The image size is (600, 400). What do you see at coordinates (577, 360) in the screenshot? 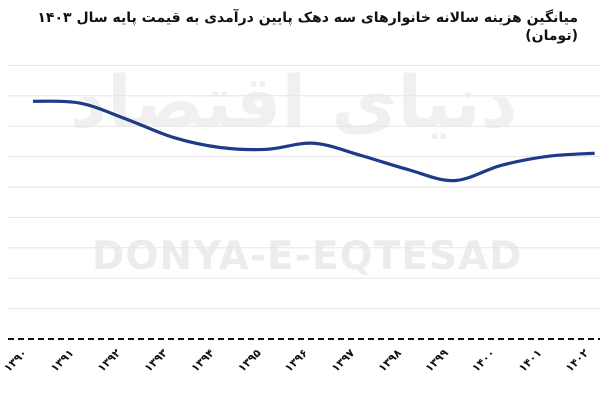
I see `x-tick-label: ۱۴۰۲` at bounding box center [577, 360].